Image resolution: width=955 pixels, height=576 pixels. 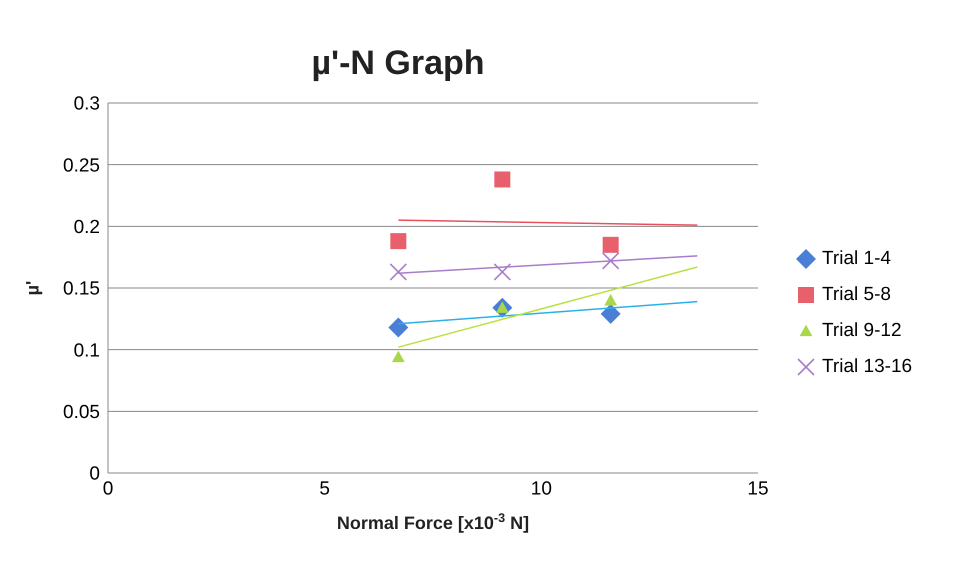 What do you see at coordinates (856, 259) in the screenshot?
I see `legend-label: Trial 1-4` at bounding box center [856, 259].